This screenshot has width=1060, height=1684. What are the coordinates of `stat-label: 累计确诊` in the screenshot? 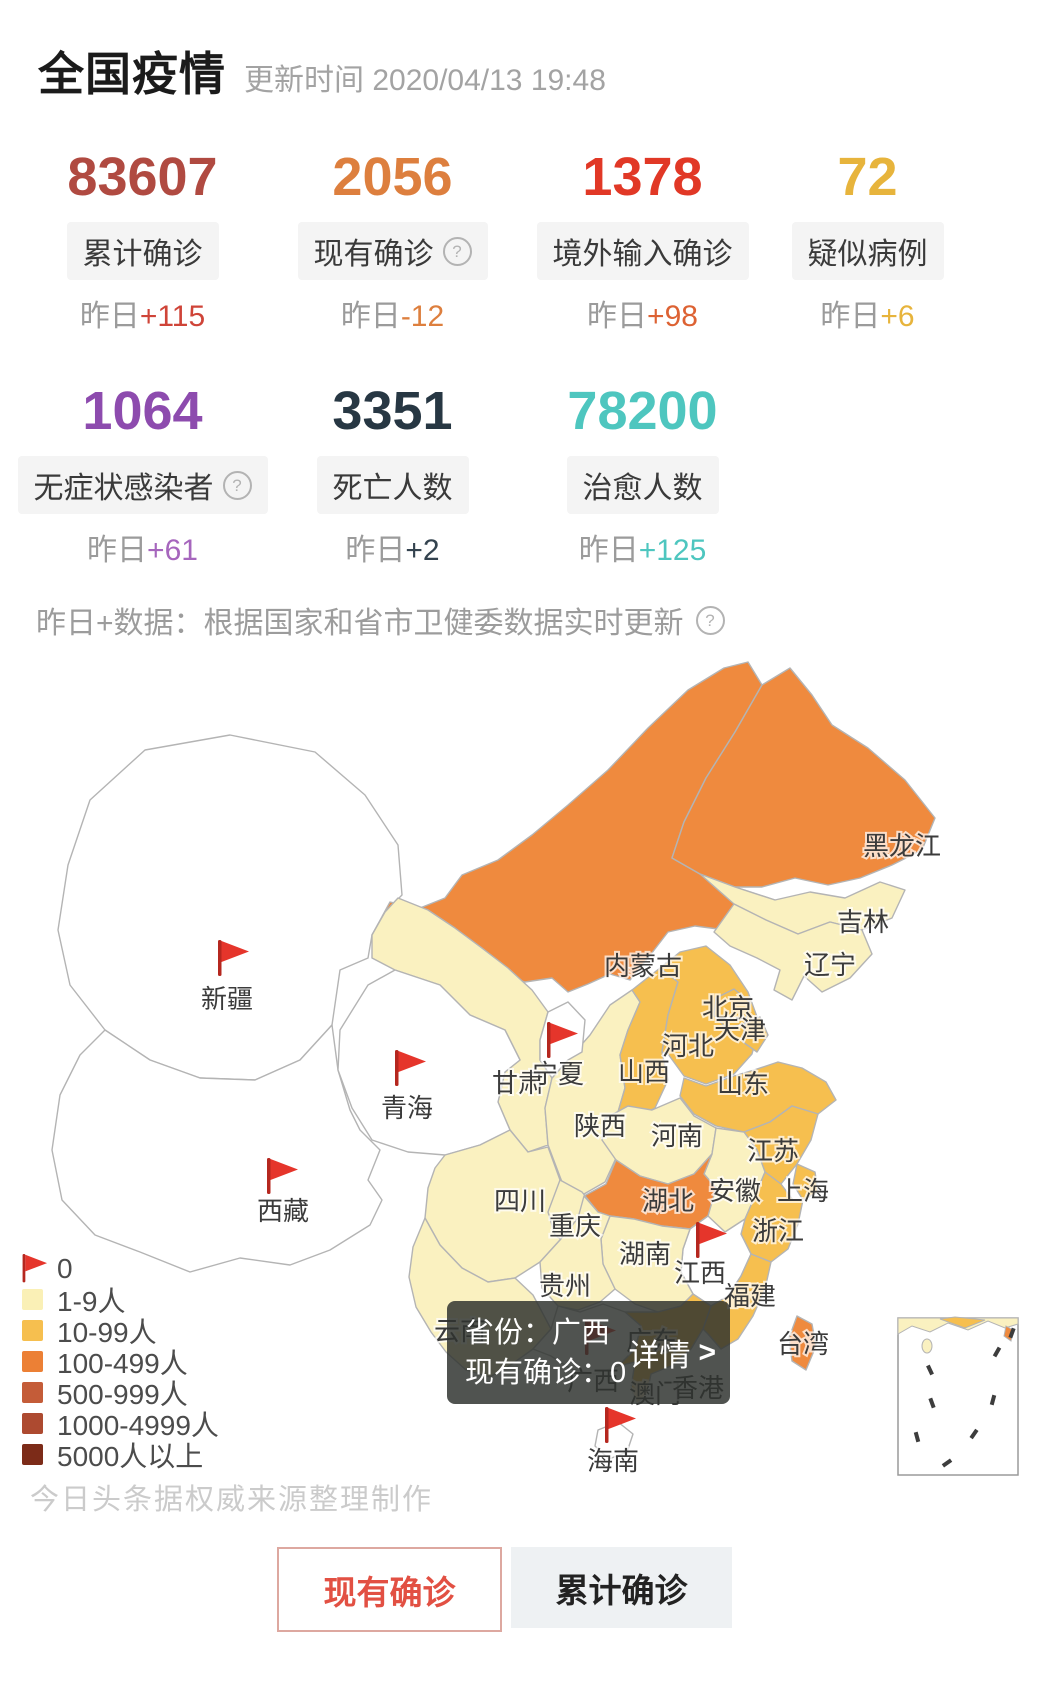 It's located at (142, 251).